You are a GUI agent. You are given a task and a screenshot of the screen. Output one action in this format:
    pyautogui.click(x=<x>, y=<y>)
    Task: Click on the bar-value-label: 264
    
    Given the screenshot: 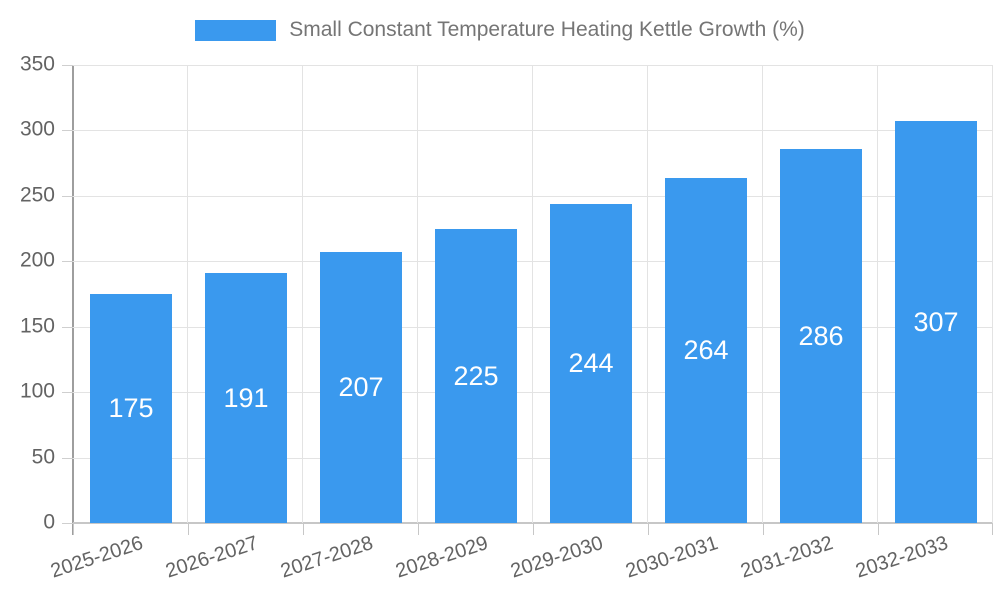 What is the action you would take?
    pyautogui.click(x=706, y=350)
    